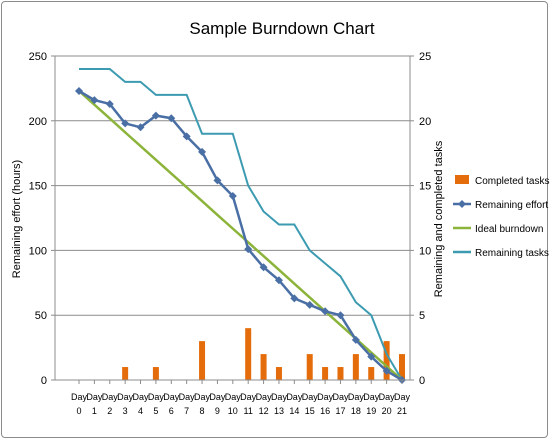  I want to click on legend-marker, so click(462, 204).